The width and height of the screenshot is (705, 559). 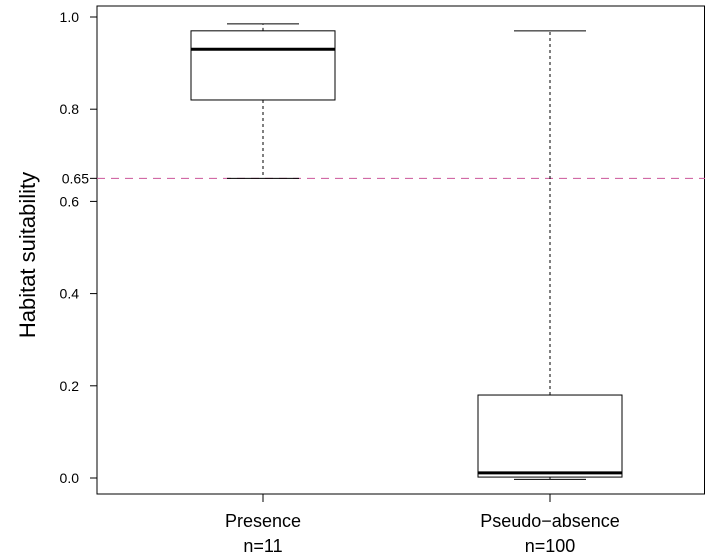 I want to click on y-tick-label: 0.2, so click(x=70, y=386).